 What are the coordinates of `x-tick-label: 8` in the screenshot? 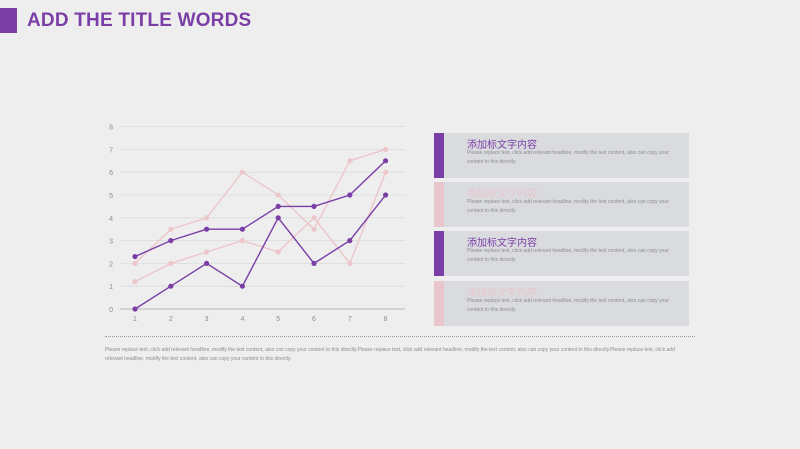 It's located at (386, 319).